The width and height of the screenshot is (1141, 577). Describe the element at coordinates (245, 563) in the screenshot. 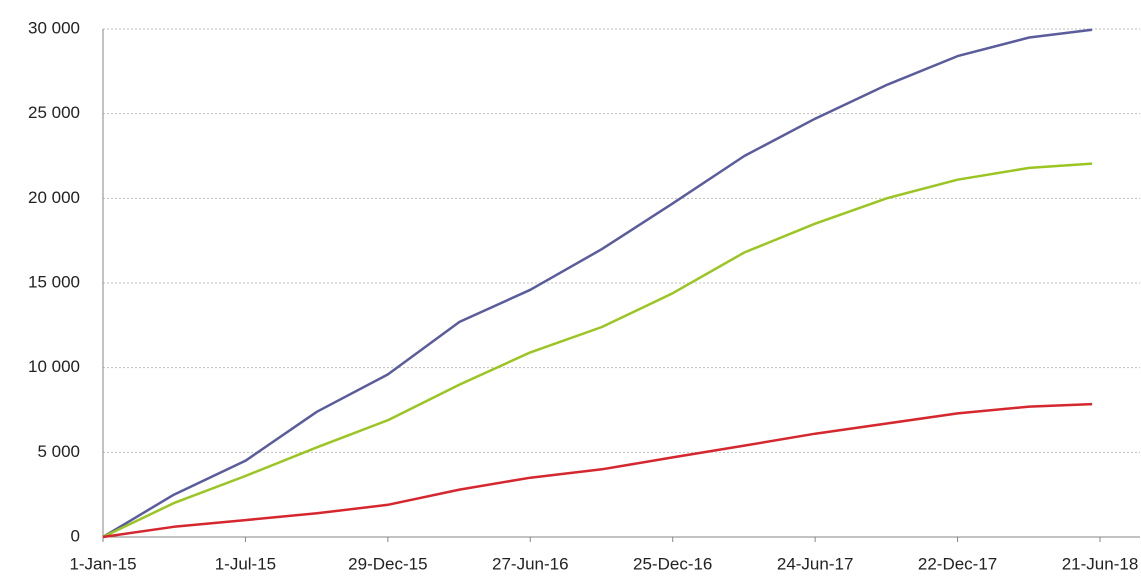

I see `x-tick-label: 1-Jul-15` at that location.